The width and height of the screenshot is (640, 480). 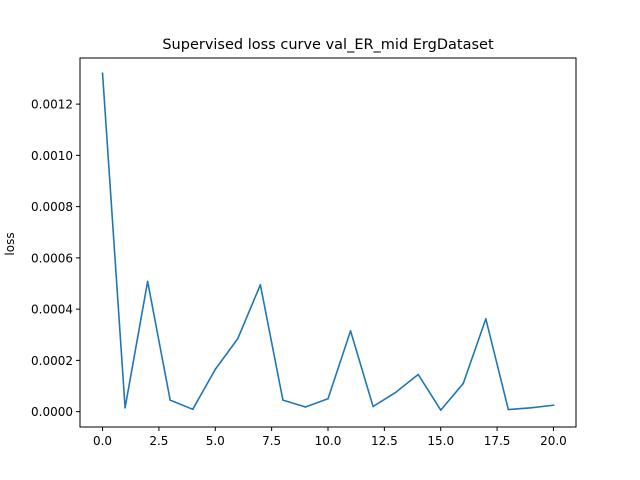 I want to click on y-tick-label: 0.0004, so click(x=52, y=310).